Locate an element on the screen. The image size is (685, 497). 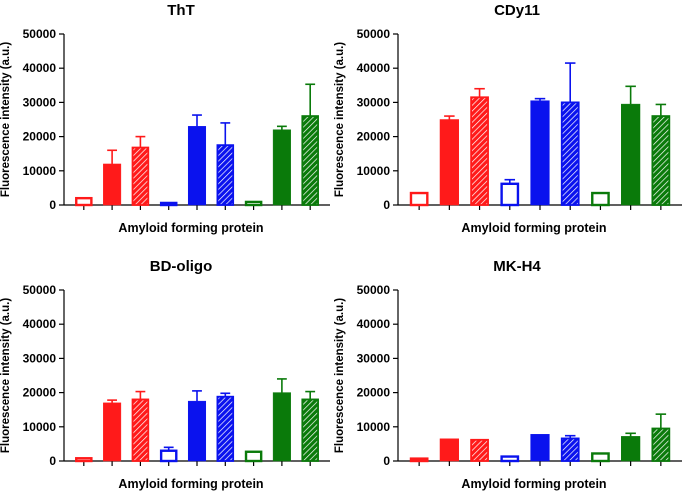
chart-title: ThT is located at coordinates (181, 10).